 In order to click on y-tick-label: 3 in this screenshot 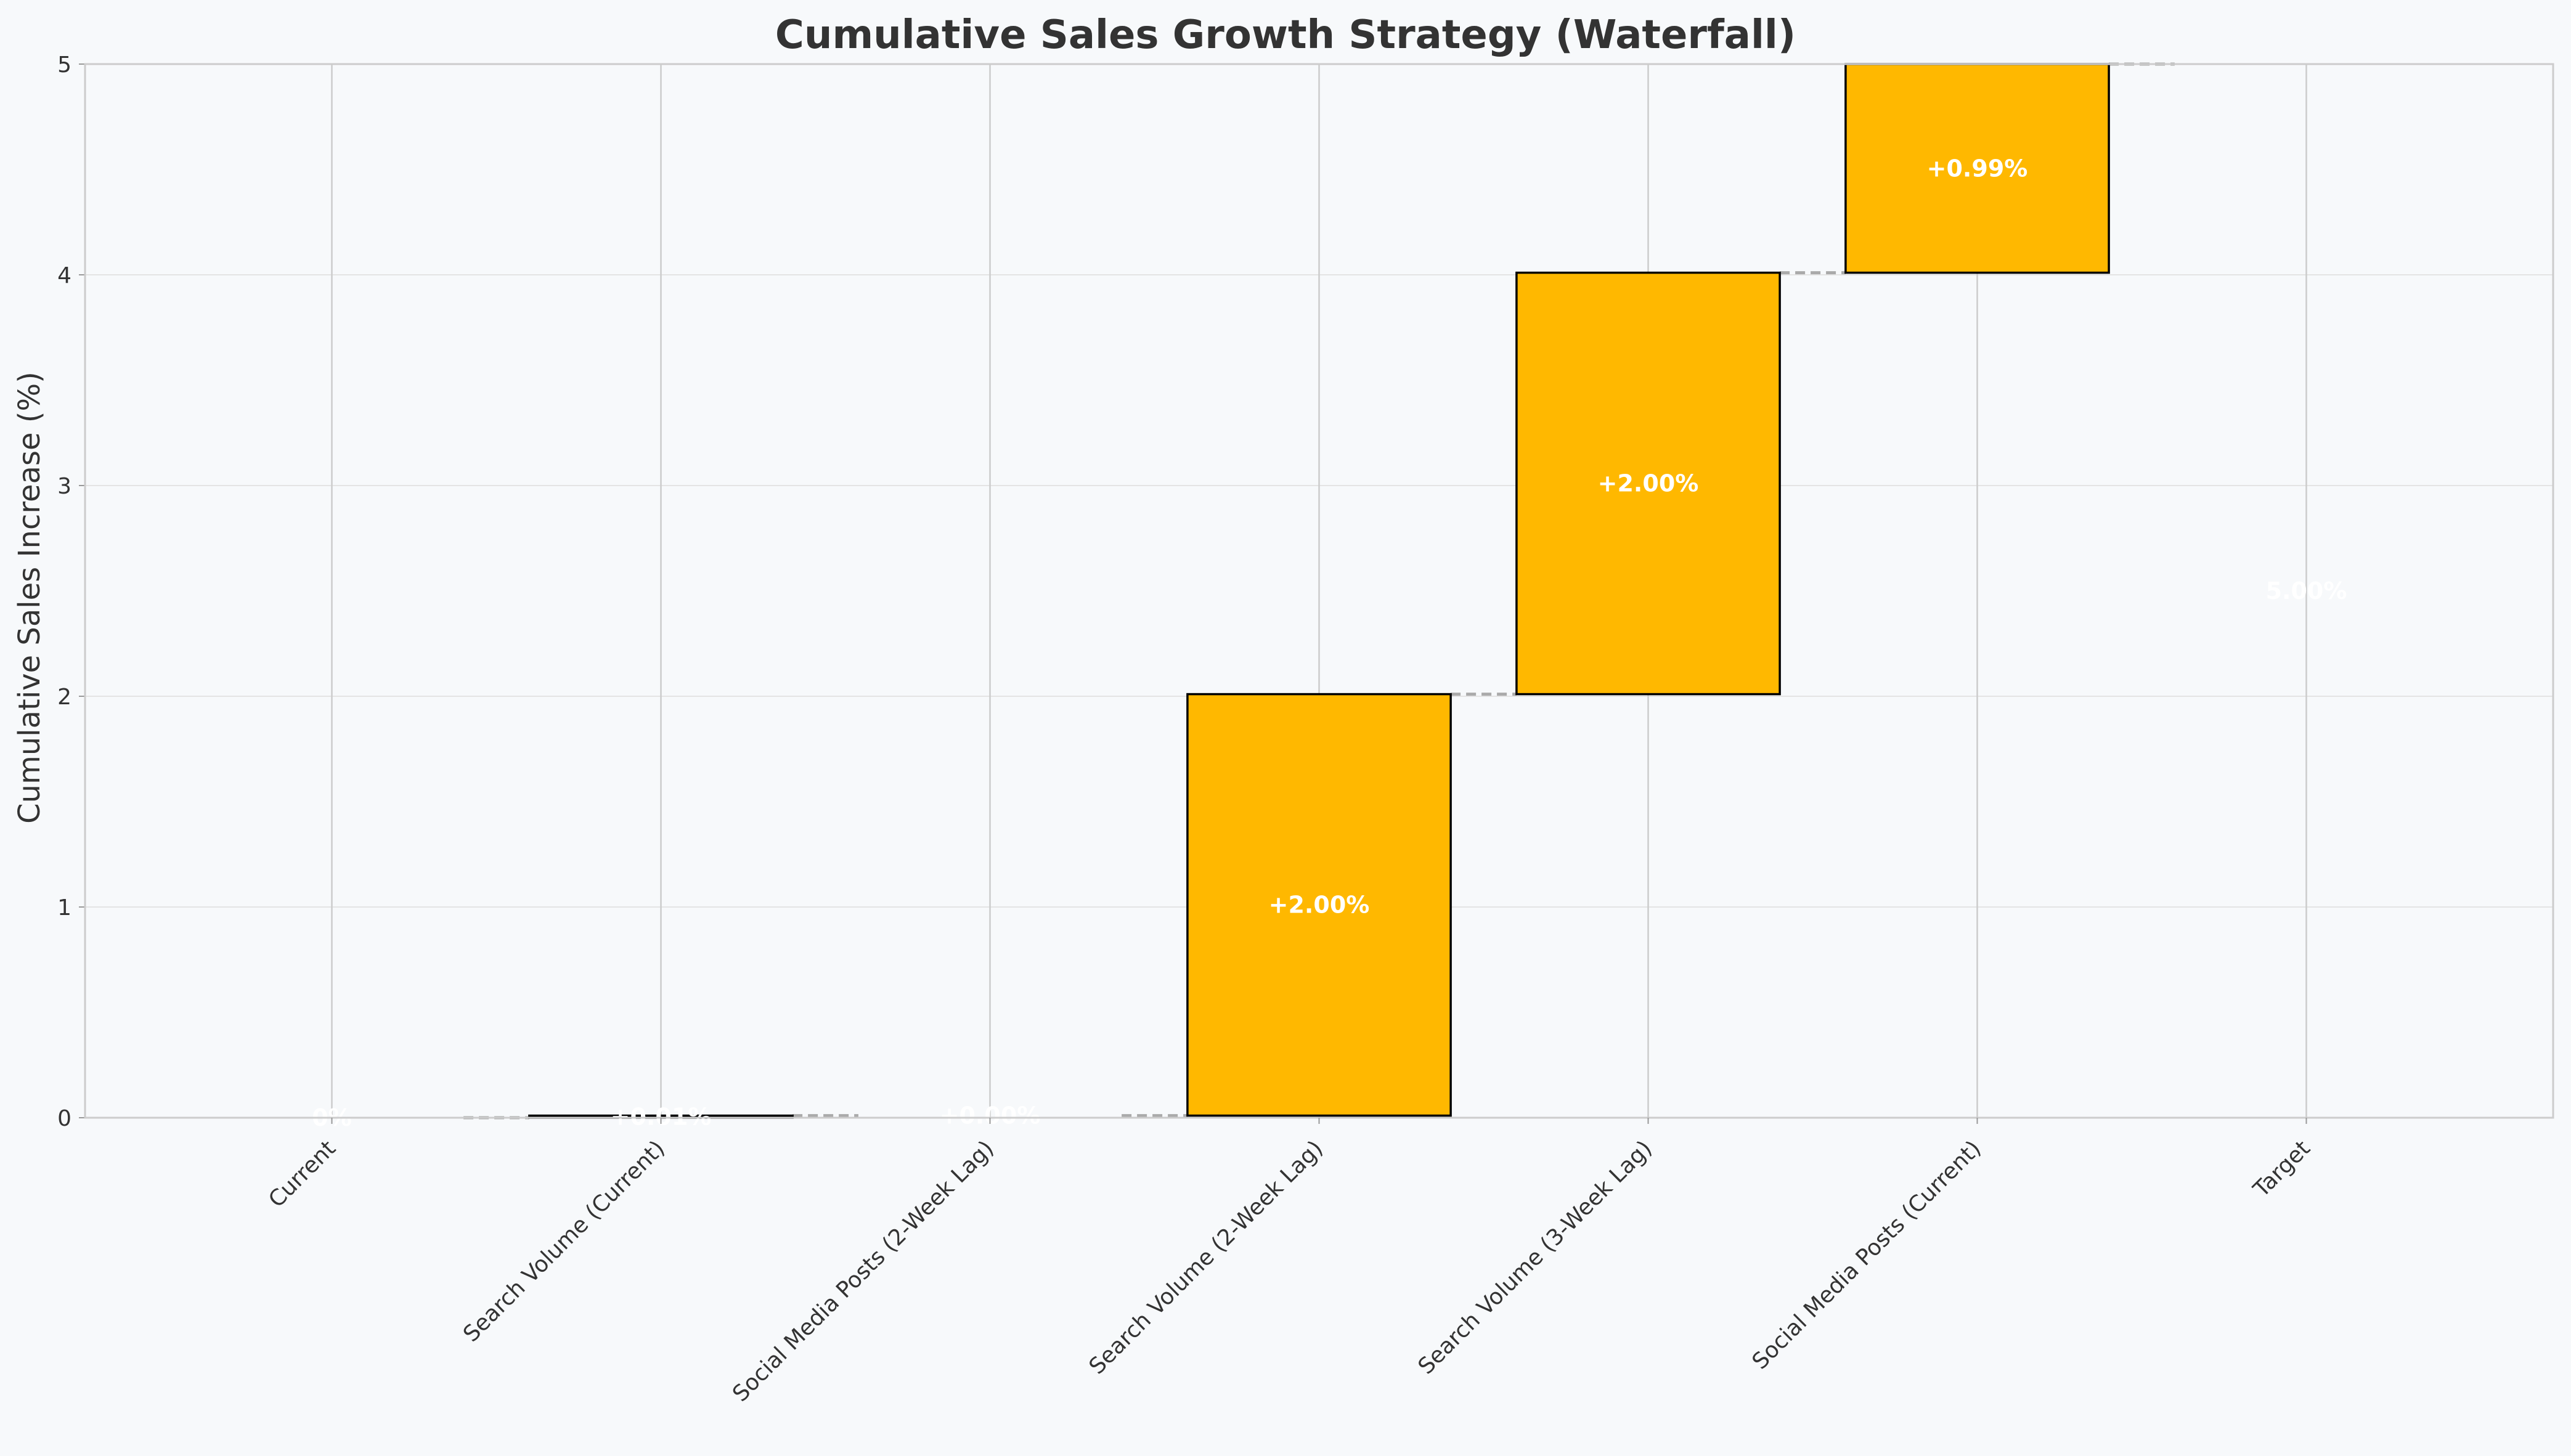, I will do `click(64, 486)`.